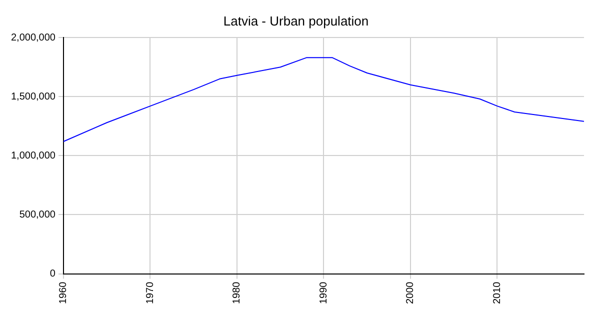 The width and height of the screenshot is (600, 315). What do you see at coordinates (324, 292) in the screenshot?
I see `x-tick-label: 1990` at bounding box center [324, 292].